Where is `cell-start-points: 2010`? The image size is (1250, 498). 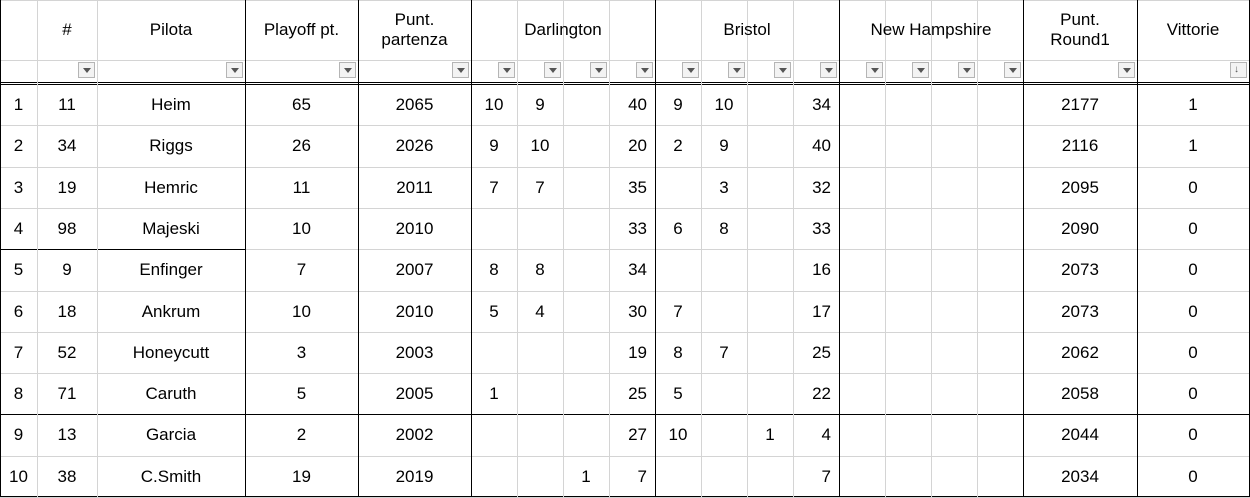 cell-start-points: 2010 is located at coordinates (414, 311).